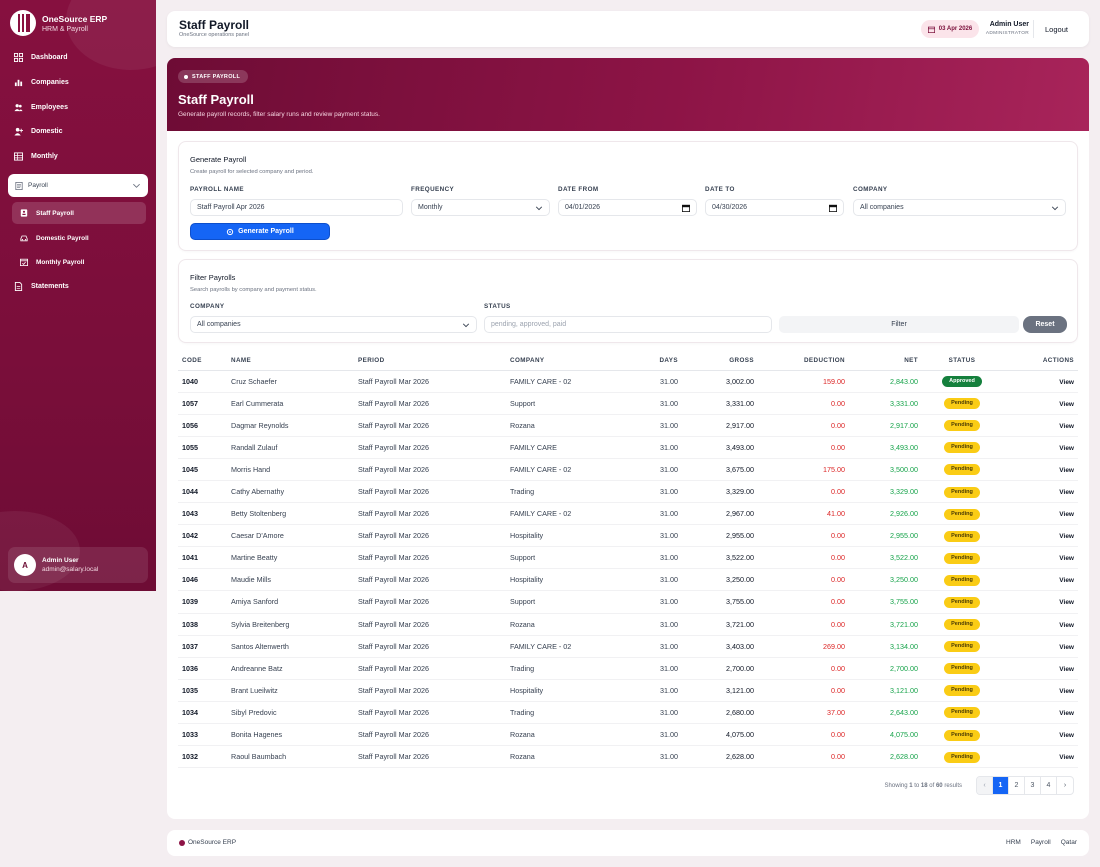  I want to click on sidebar-item-dashboard: Dashboard, so click(41, 57).